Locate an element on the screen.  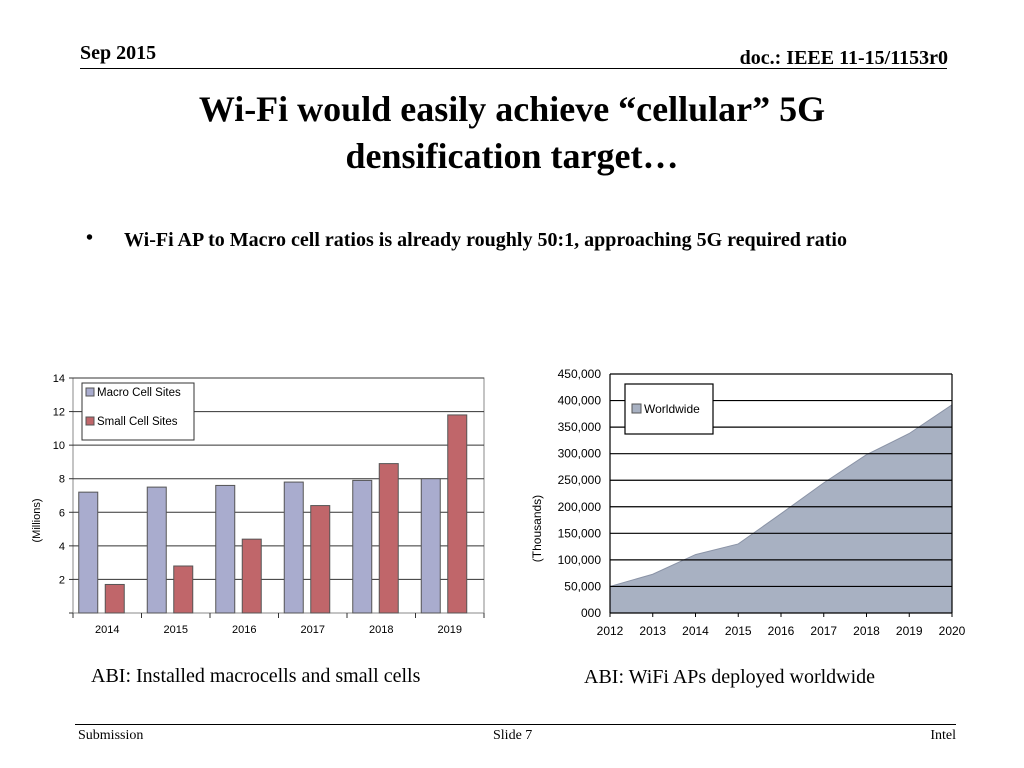
header-divider is located at coordinates (513, 68).